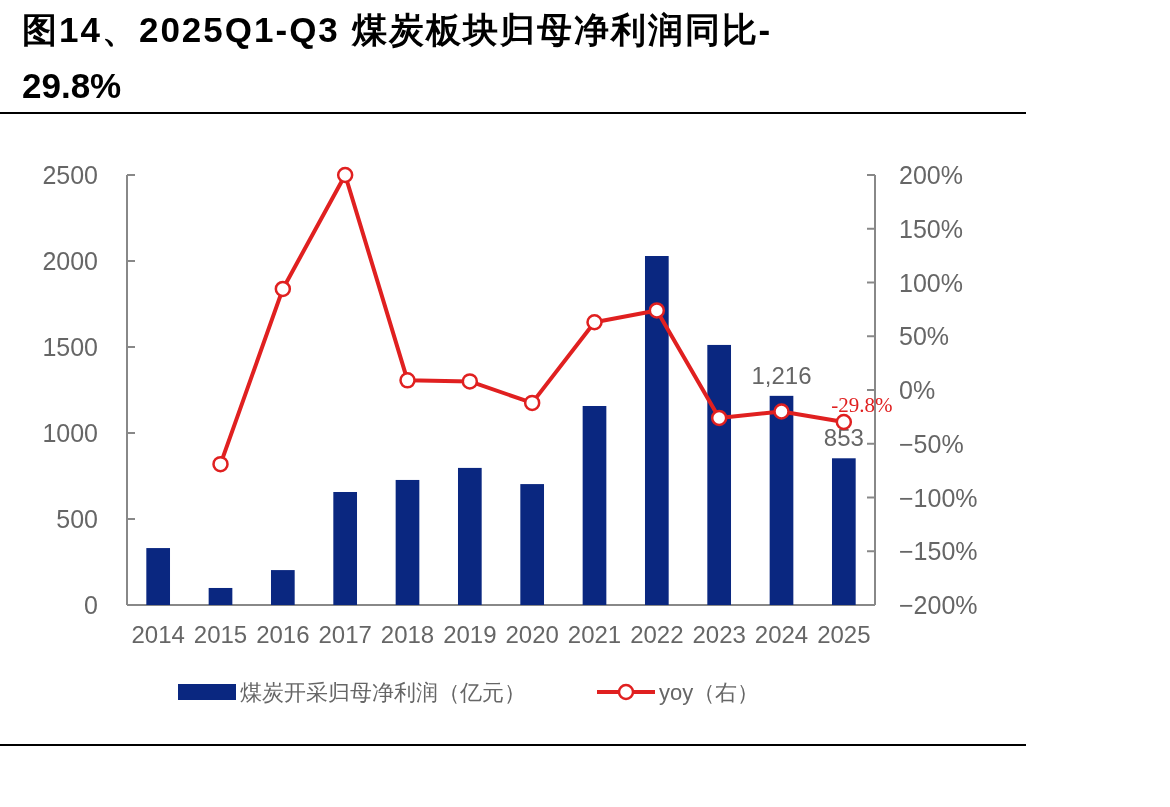 This screenshot has width=1170, height=807. I want to click on x-tick-label: 2024, so click(781, 634).